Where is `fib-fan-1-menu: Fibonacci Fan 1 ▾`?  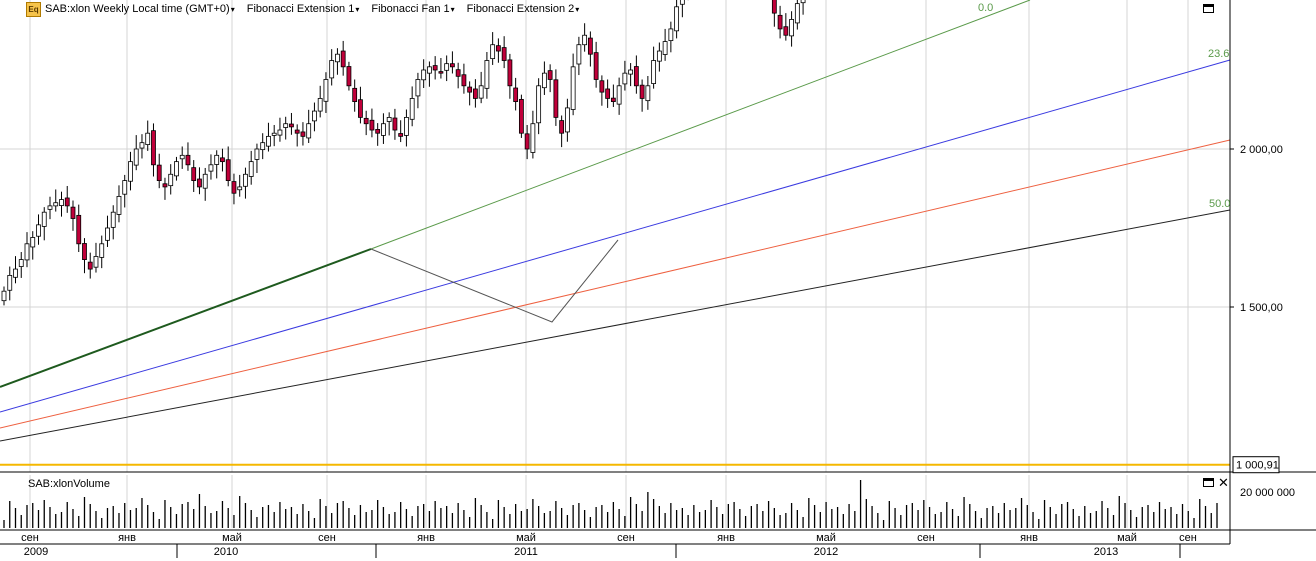
fib-fan-1-menu: Fibonacci Fan 1 ▾ is located at coordinates (412, 9).